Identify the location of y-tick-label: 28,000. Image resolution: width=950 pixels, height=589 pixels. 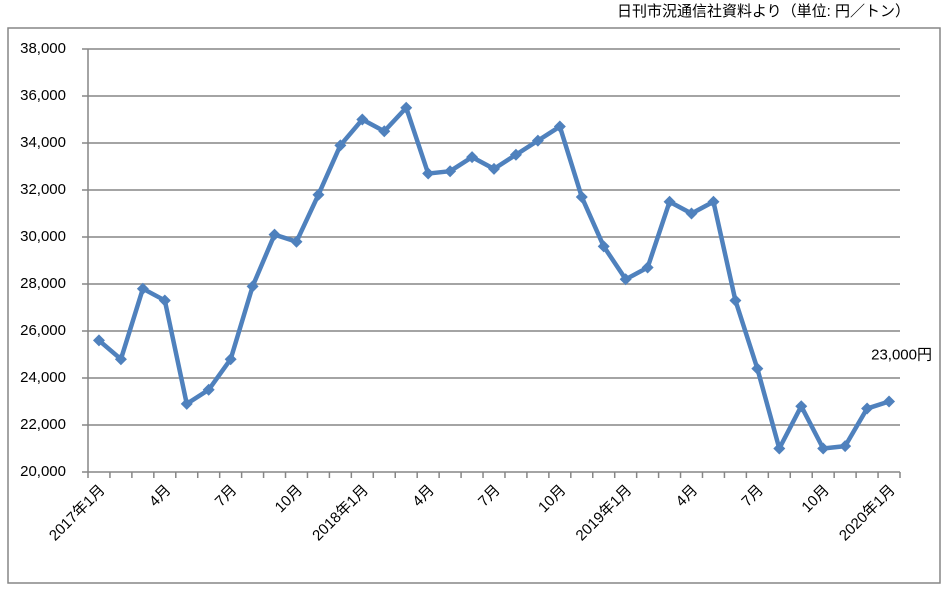
(43, 283).